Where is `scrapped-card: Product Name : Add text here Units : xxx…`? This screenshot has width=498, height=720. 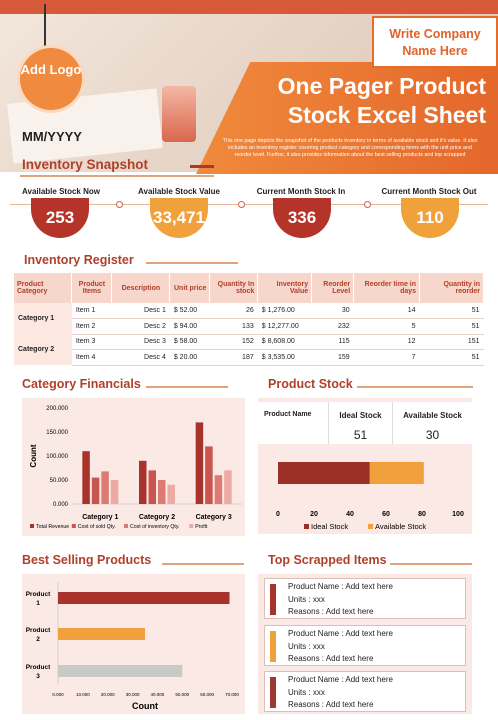
scrapped-card: Product Name : Add text here Units : xxx… is located at coordinates (365, 645).